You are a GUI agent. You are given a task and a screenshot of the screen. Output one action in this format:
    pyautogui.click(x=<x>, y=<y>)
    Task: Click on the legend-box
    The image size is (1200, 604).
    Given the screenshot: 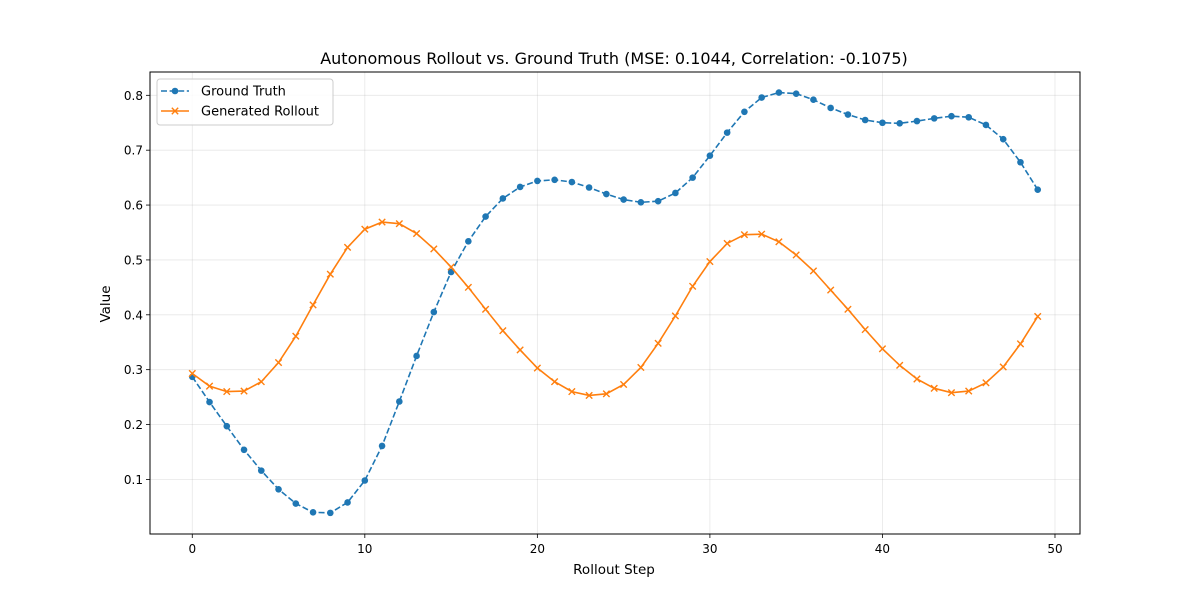 What is the action you would take?
    pyautogui.click(x=245, y=102)
    